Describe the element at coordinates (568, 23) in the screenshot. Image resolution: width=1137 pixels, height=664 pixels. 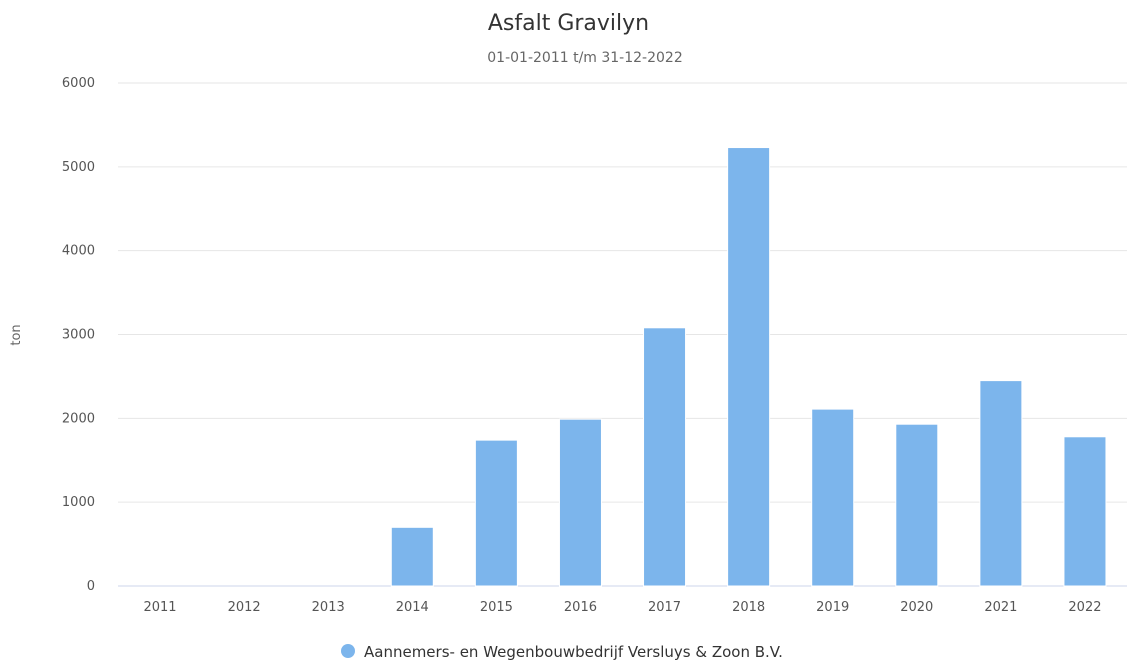
I see `chart-title: Asfalt Gravilyn` at that location.